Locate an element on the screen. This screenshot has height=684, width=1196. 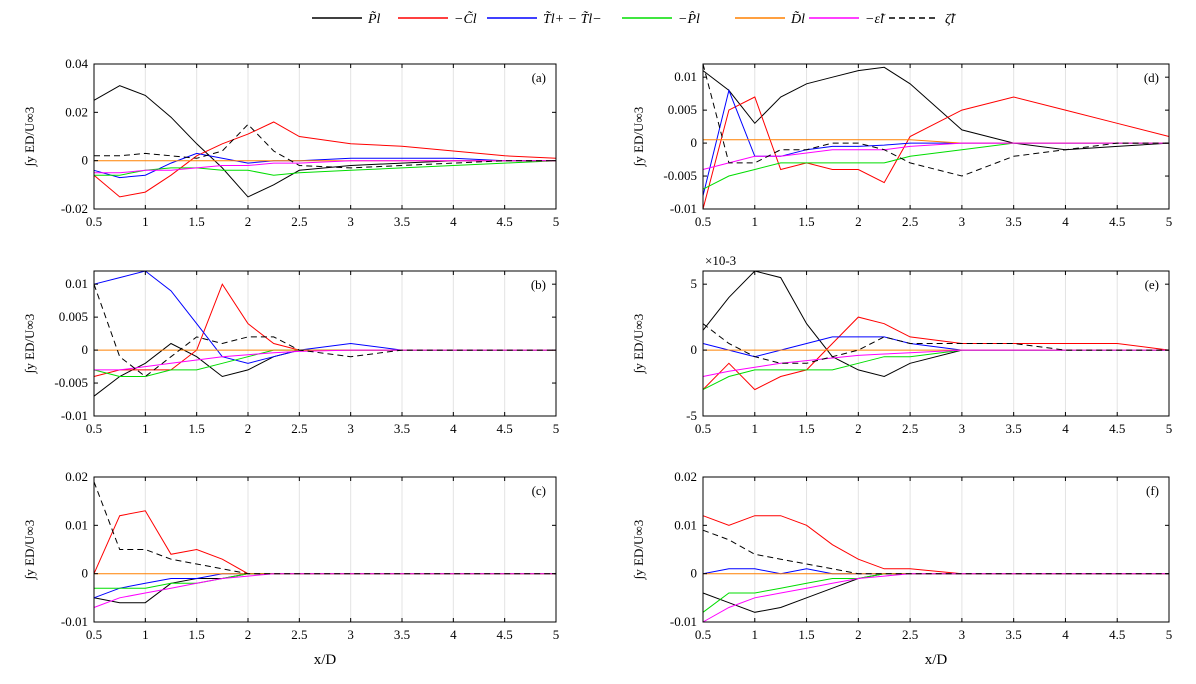
y-tick-label: -0.02 is located at coordinates (74, 208).